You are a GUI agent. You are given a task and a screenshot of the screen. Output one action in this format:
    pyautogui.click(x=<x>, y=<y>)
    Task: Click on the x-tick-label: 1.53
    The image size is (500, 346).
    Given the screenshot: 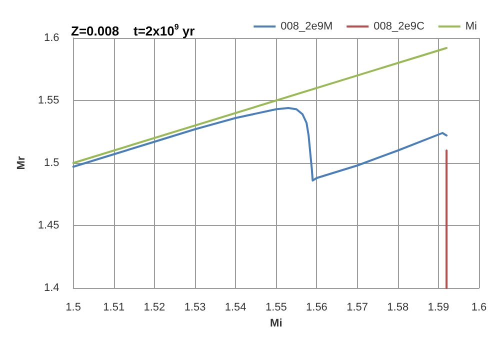 What is the action you would take?
    pyautogui.click(x=195, y=308)
    